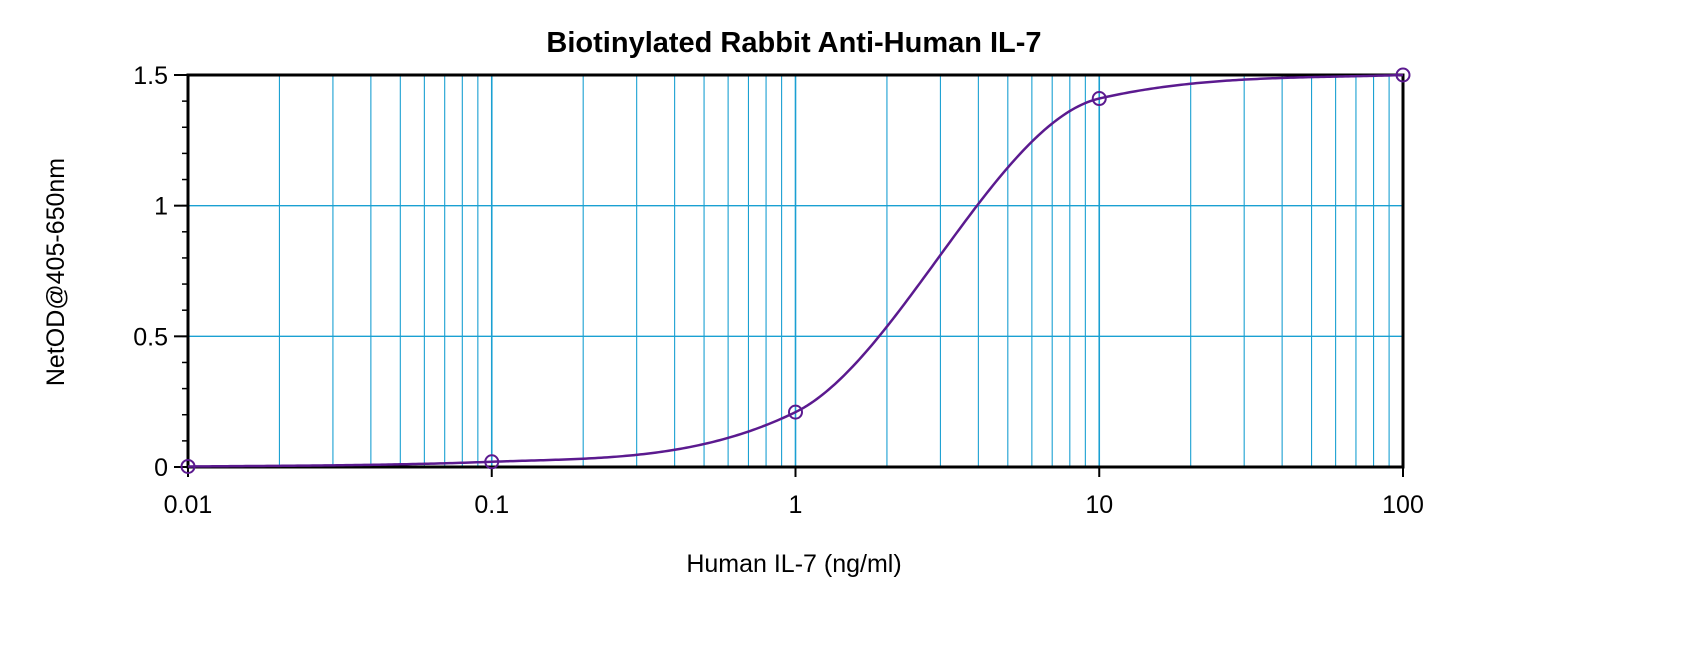 Image resolution: width=1700 pixels, height=651 pixels. Describe the element at coordinates (491, 505) in the screenshot. I see `x-tick-label: 0.1` at that location.